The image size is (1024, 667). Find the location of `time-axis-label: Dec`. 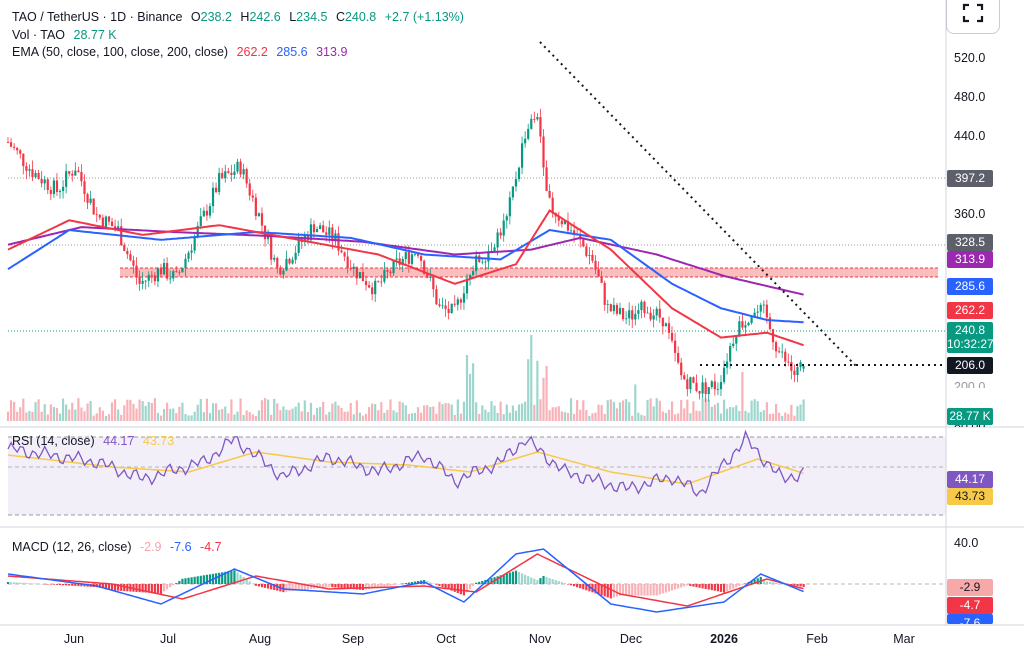

time-axis-label: Dec is located at coordinates (631, 639).